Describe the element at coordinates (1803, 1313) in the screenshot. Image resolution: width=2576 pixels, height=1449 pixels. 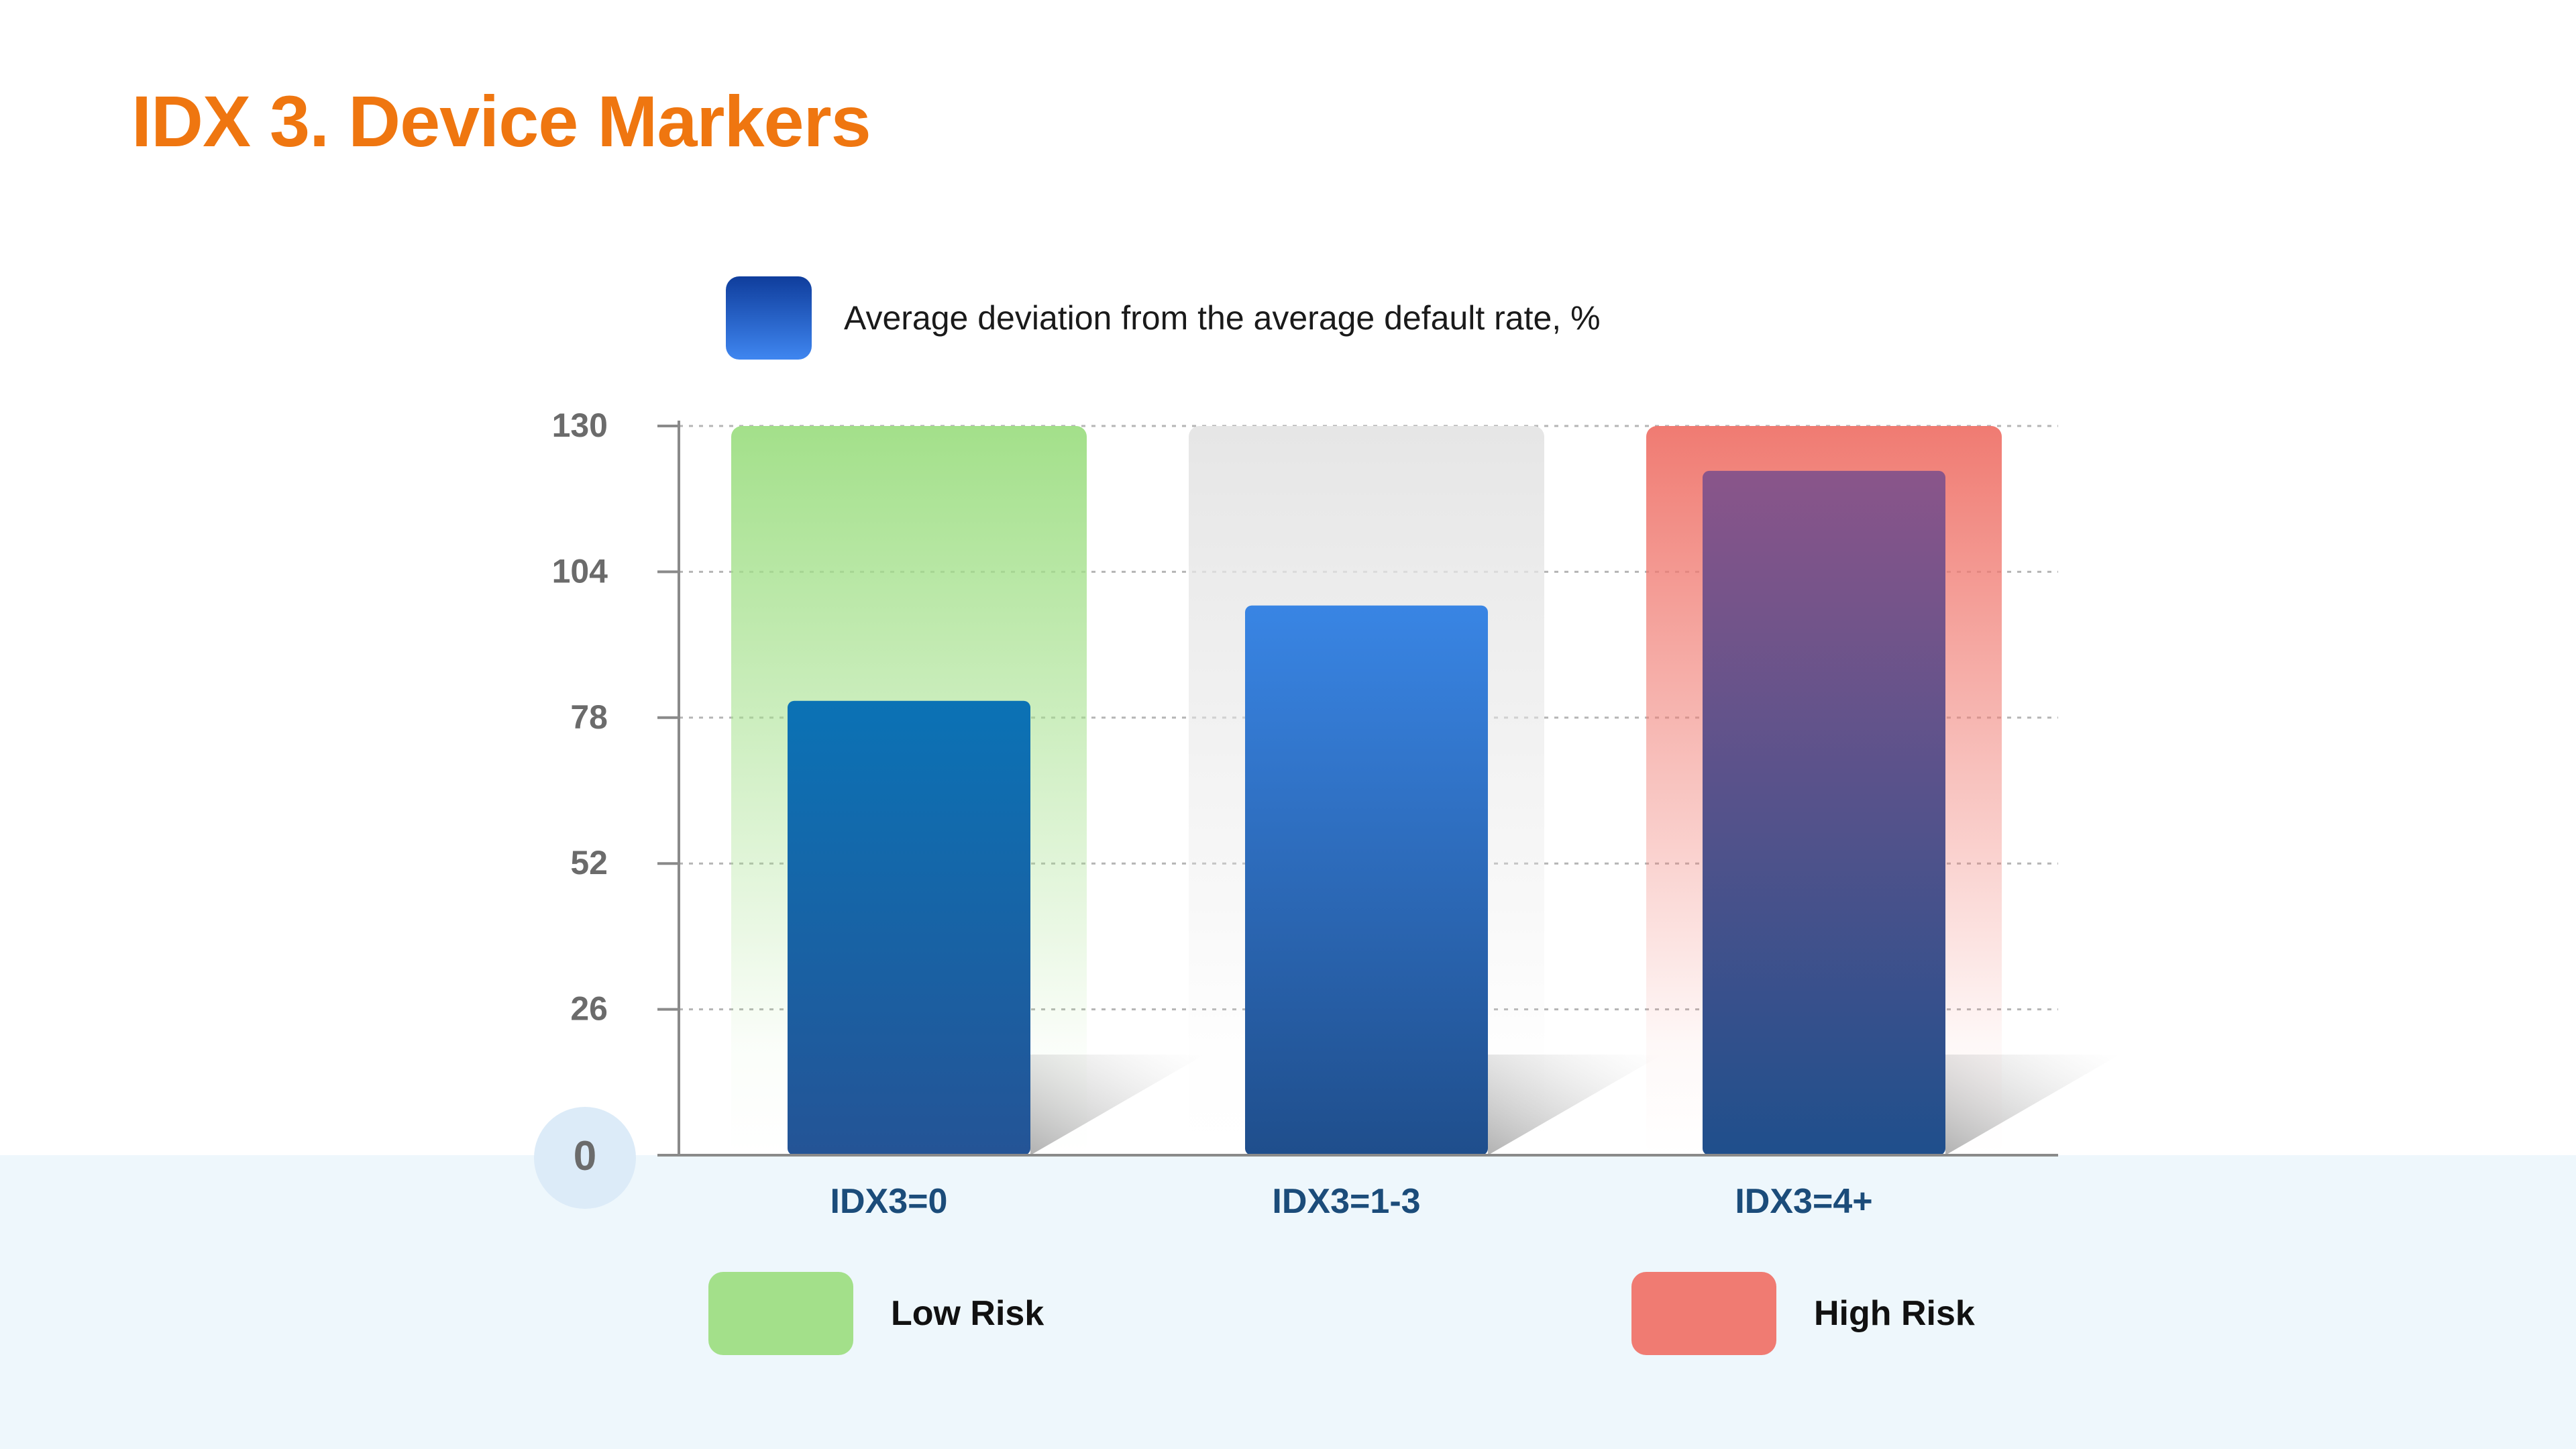
I see `legend-high-risk: High Risk` at that location.